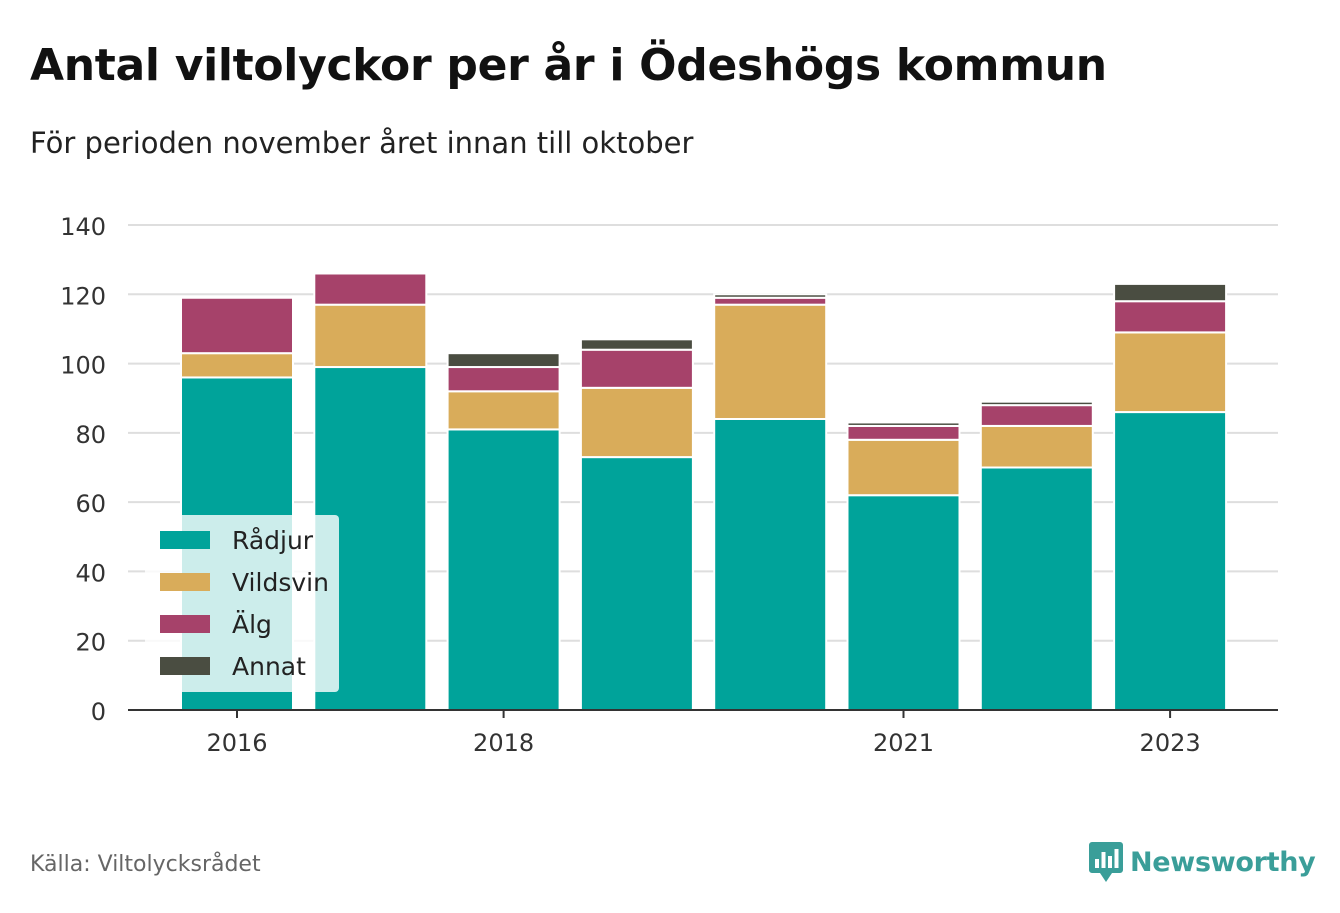  I want to click on bar-segment-2022-älg, so click(1036, 415).